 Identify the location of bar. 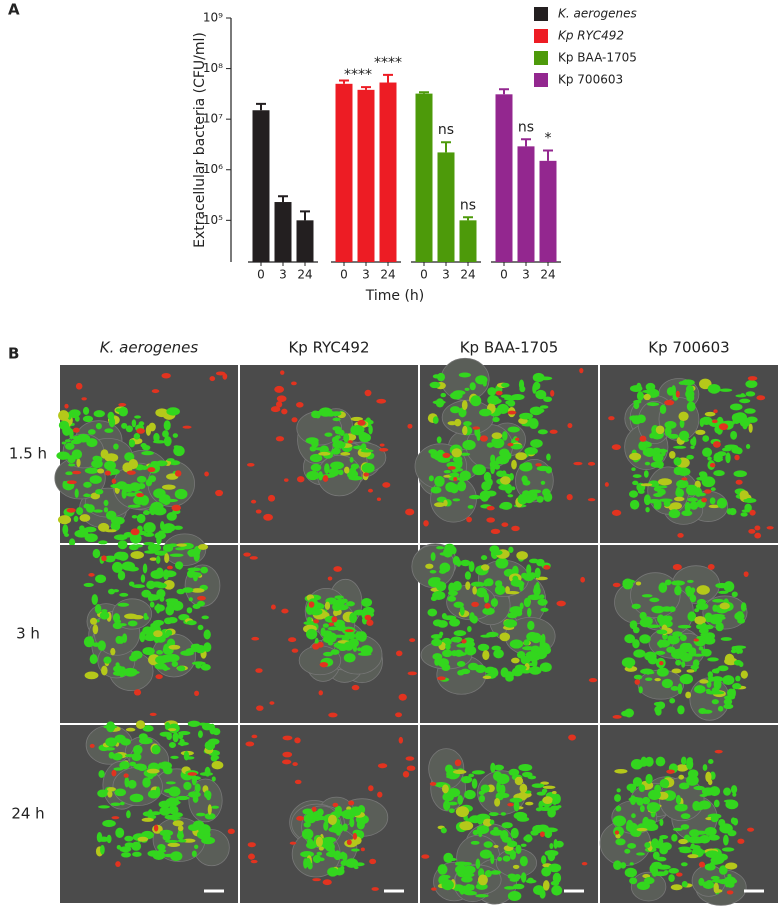
(283, 232).